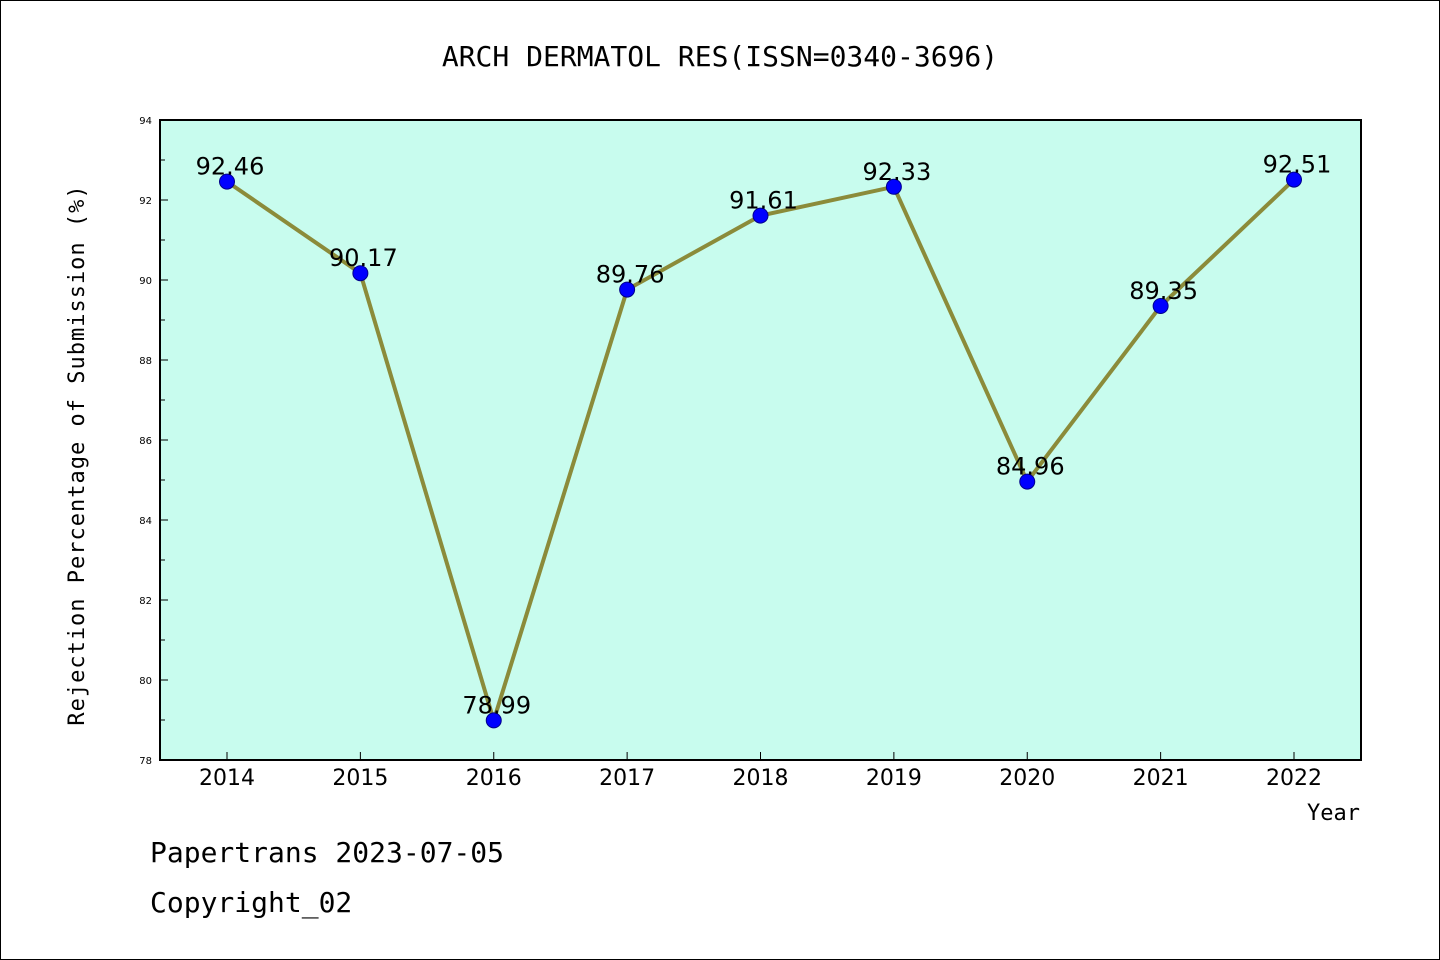 Image resolution: width=1440 pixels, height=960 pixels. I want to click on y-tick-label: 82, so click(145, 601).